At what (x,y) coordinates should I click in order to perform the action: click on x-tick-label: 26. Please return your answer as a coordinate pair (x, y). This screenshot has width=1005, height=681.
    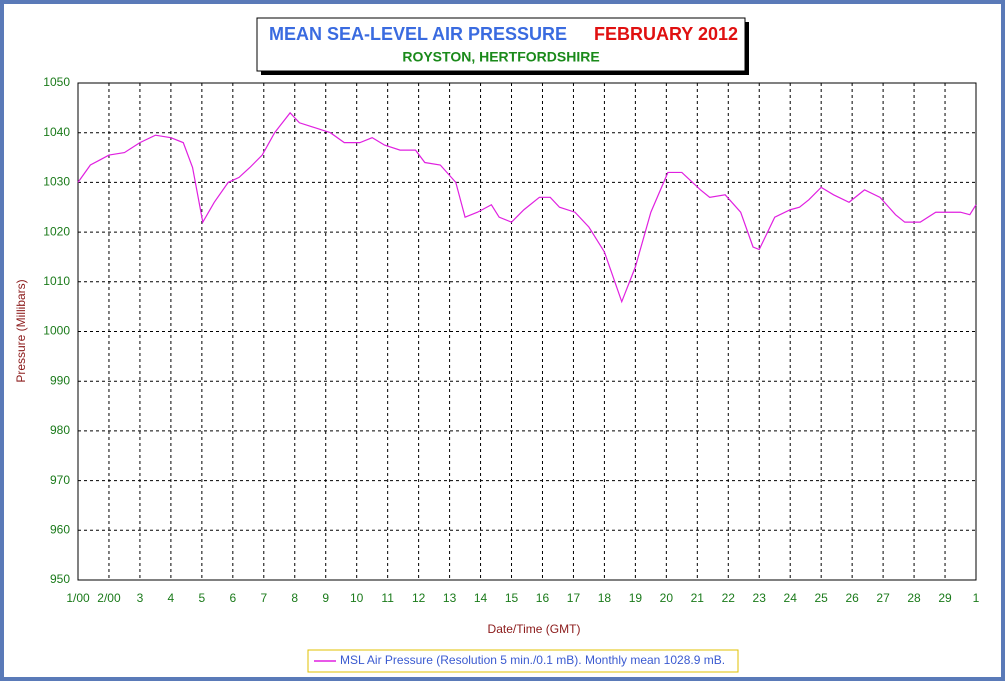
    Looking at the image, I should click on (852, 598).